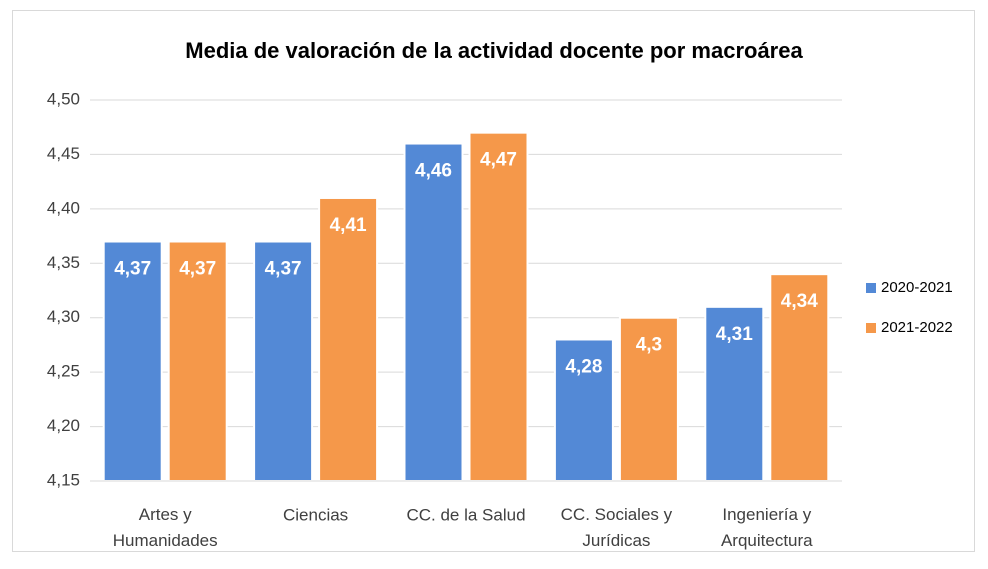  Describe the element at coordinates (63, 98) in the screenshot. I see `y-tick-label: 4,50` at that location.